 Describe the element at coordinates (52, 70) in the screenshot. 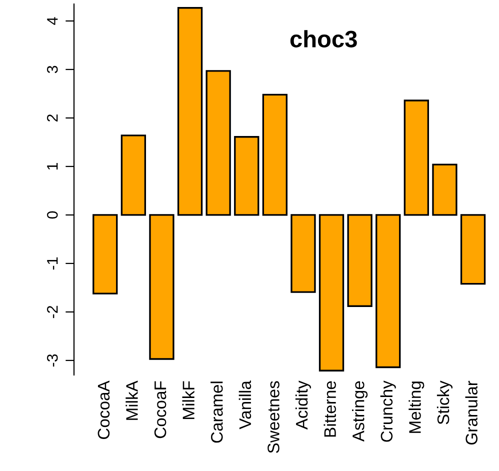

I see `y-tick-label: 3` at that location.